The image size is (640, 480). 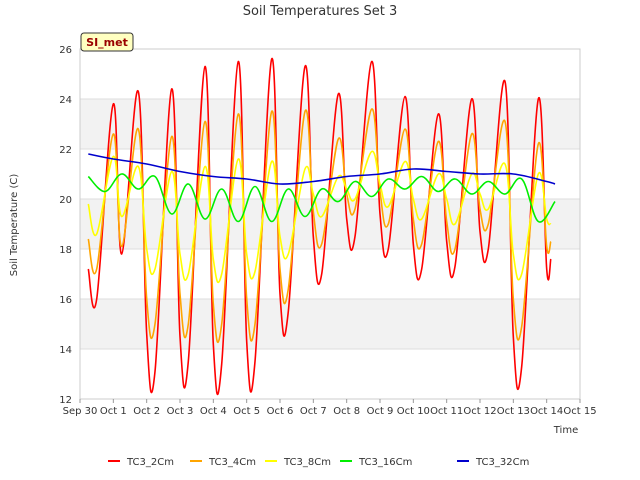 What do you see at coordinates (385, 462) in the screenshot?
I see `legend-label: TC3_16Cm` at bounding box center [385, 462].